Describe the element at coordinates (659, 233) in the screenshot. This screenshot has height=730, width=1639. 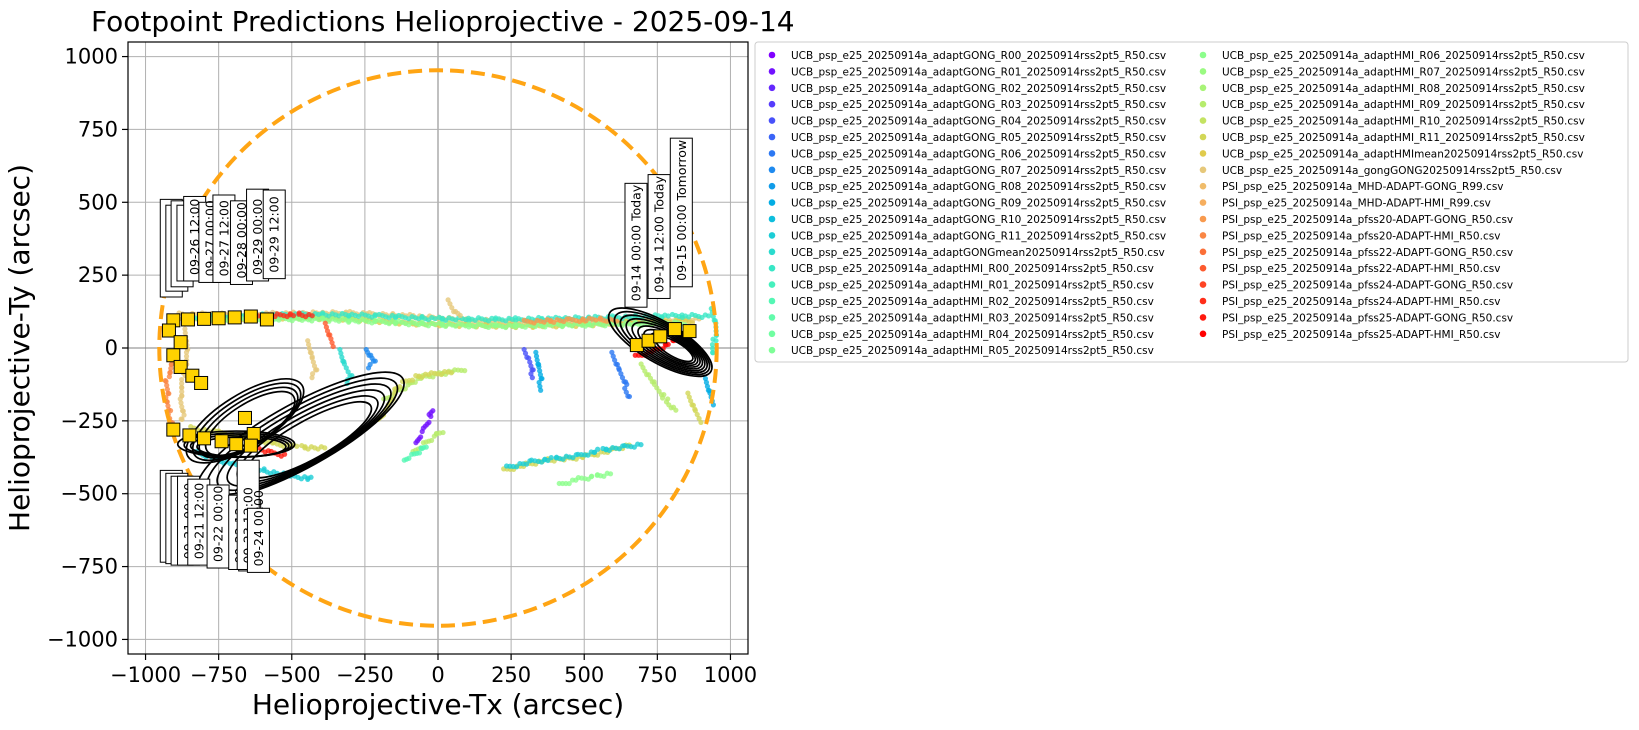
I see `annotation-label: 09-14 12:00 Today` at that location.